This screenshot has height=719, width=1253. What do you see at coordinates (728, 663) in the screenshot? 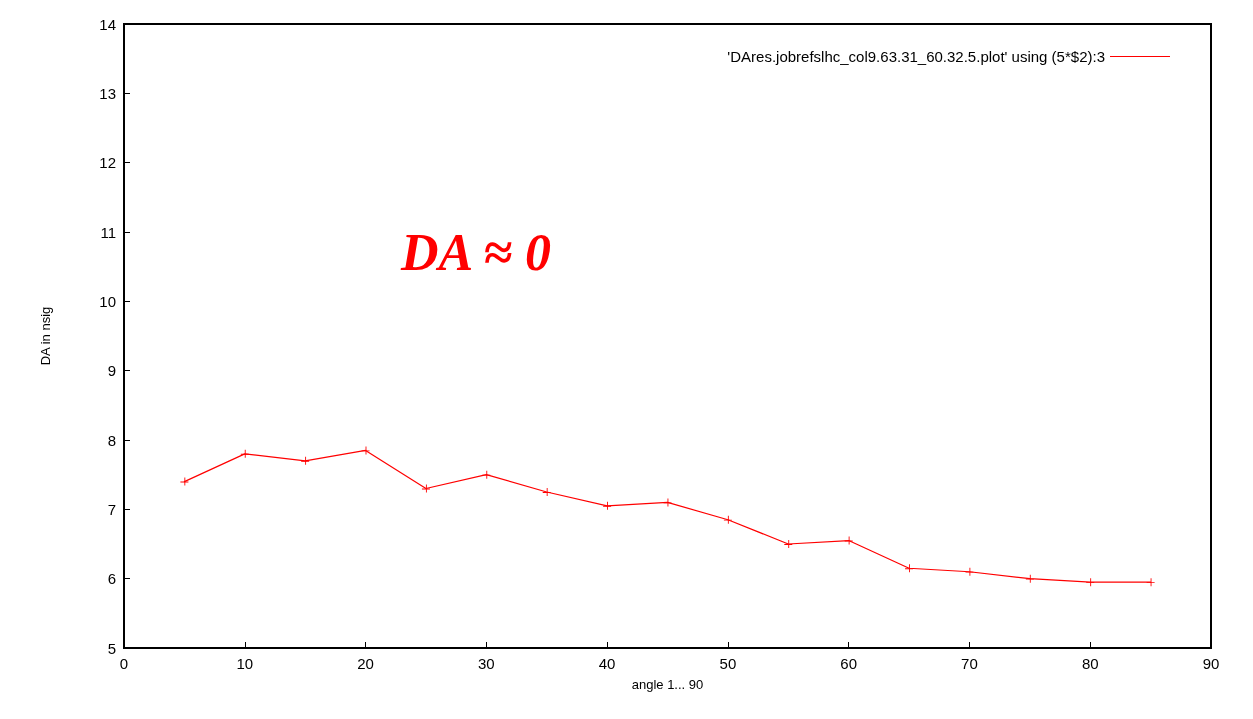
I see `x-tick-label: 50` at bounding box center [728, 663].